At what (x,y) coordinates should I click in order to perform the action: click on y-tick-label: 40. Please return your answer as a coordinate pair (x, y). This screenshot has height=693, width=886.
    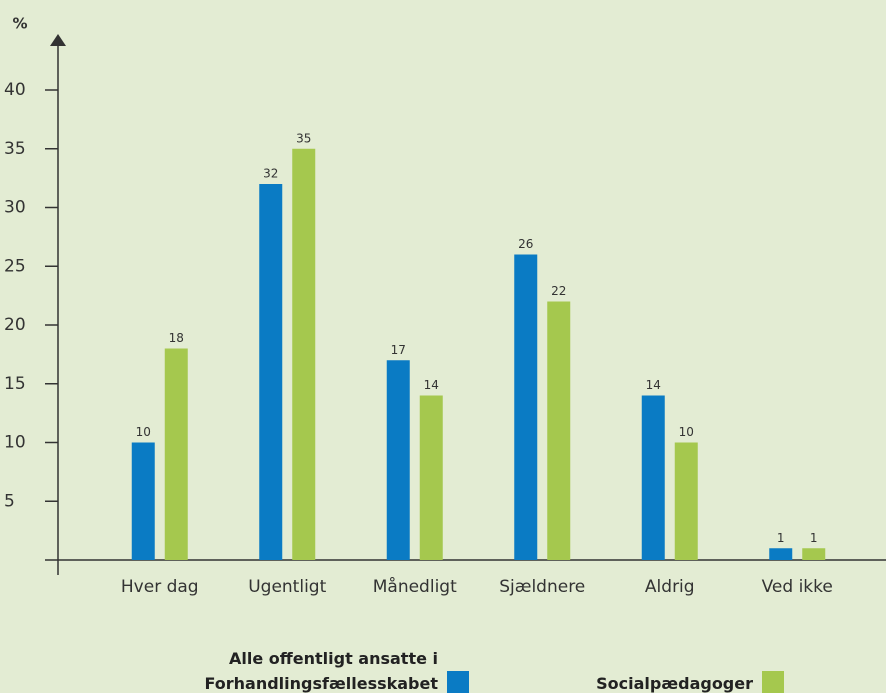
    Looking at the image, I should click on (15, 90).